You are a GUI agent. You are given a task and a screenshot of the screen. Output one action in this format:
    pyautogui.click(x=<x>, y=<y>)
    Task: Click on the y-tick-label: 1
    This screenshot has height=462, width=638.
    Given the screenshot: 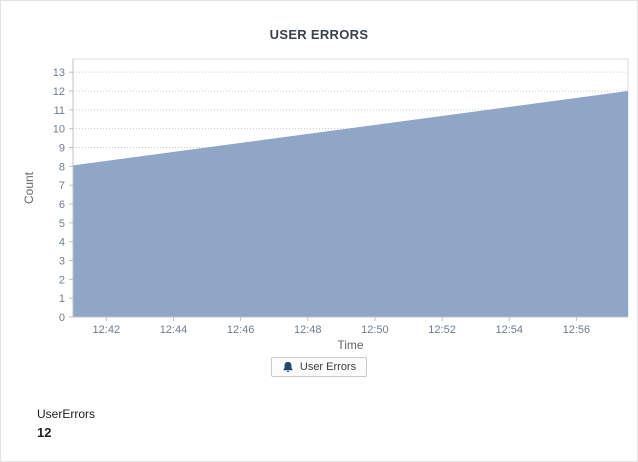 What is the action you would take?
    pyautogui.click(x=62, y=299)
    